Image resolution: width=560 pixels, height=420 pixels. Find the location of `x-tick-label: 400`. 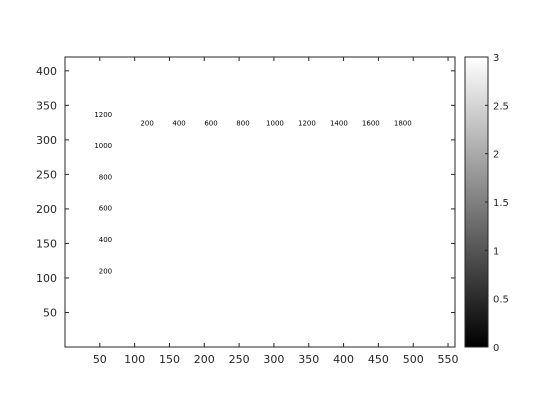

x-tick-label: 400 is located at coordinates (343, 359).